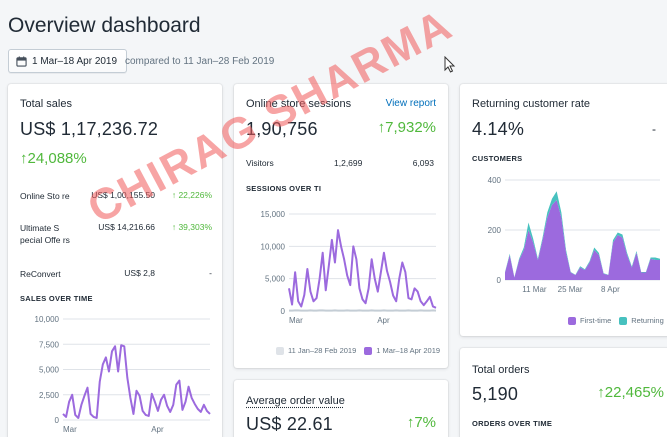 The image size is (667, 437). I want to click on sales-row-change: ↑ 39,303%, so click(191, 227).